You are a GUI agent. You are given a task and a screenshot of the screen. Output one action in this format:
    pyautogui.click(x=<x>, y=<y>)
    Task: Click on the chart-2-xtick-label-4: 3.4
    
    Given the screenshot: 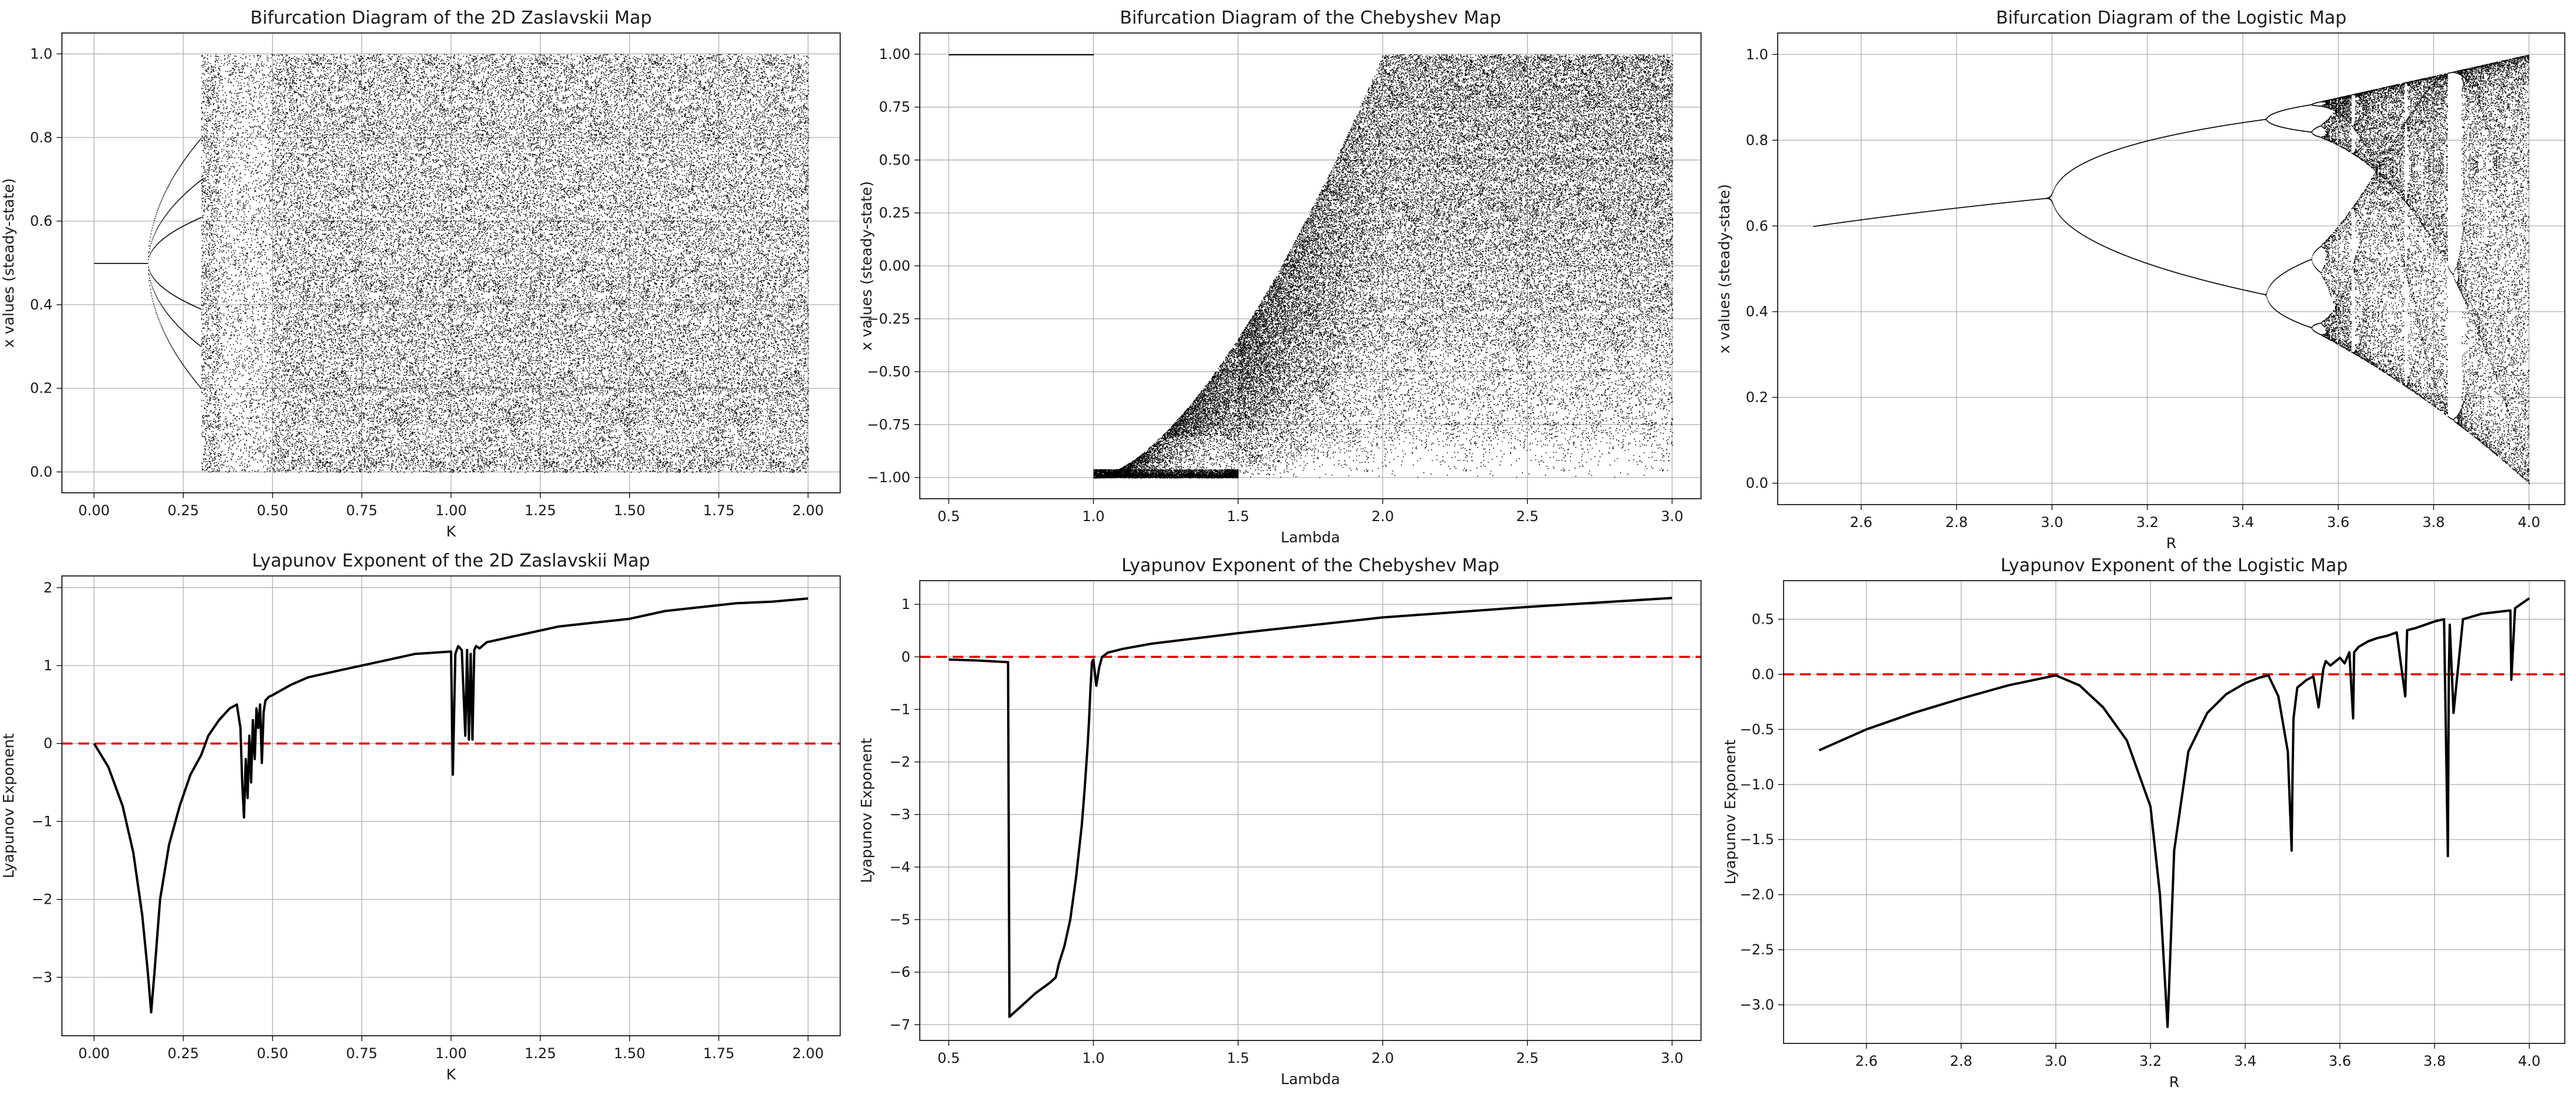 What is the action you would take?
    pyautogui.click(x=2243, y=522)
    